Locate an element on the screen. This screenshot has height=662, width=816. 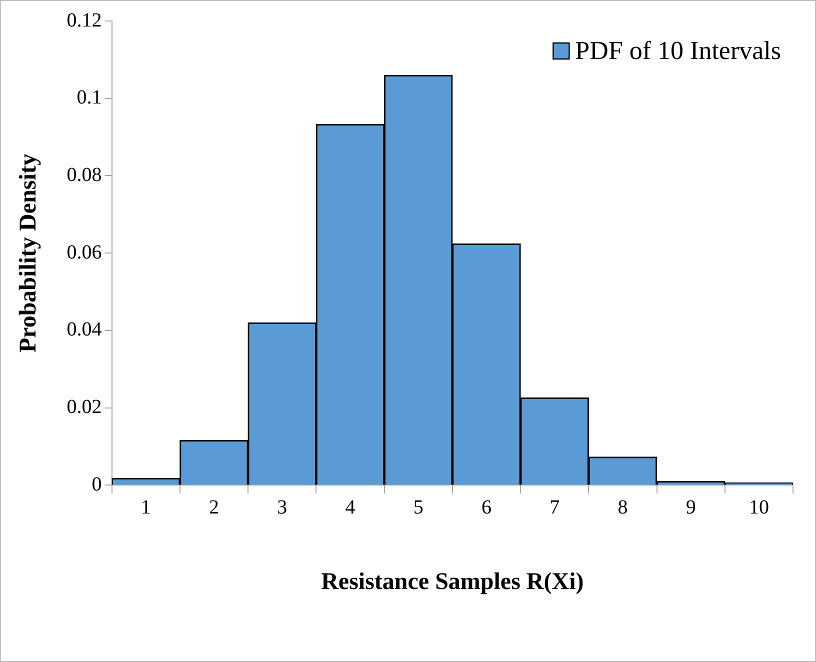
x-tick-label: 9 is located at coordinates (691, 507).